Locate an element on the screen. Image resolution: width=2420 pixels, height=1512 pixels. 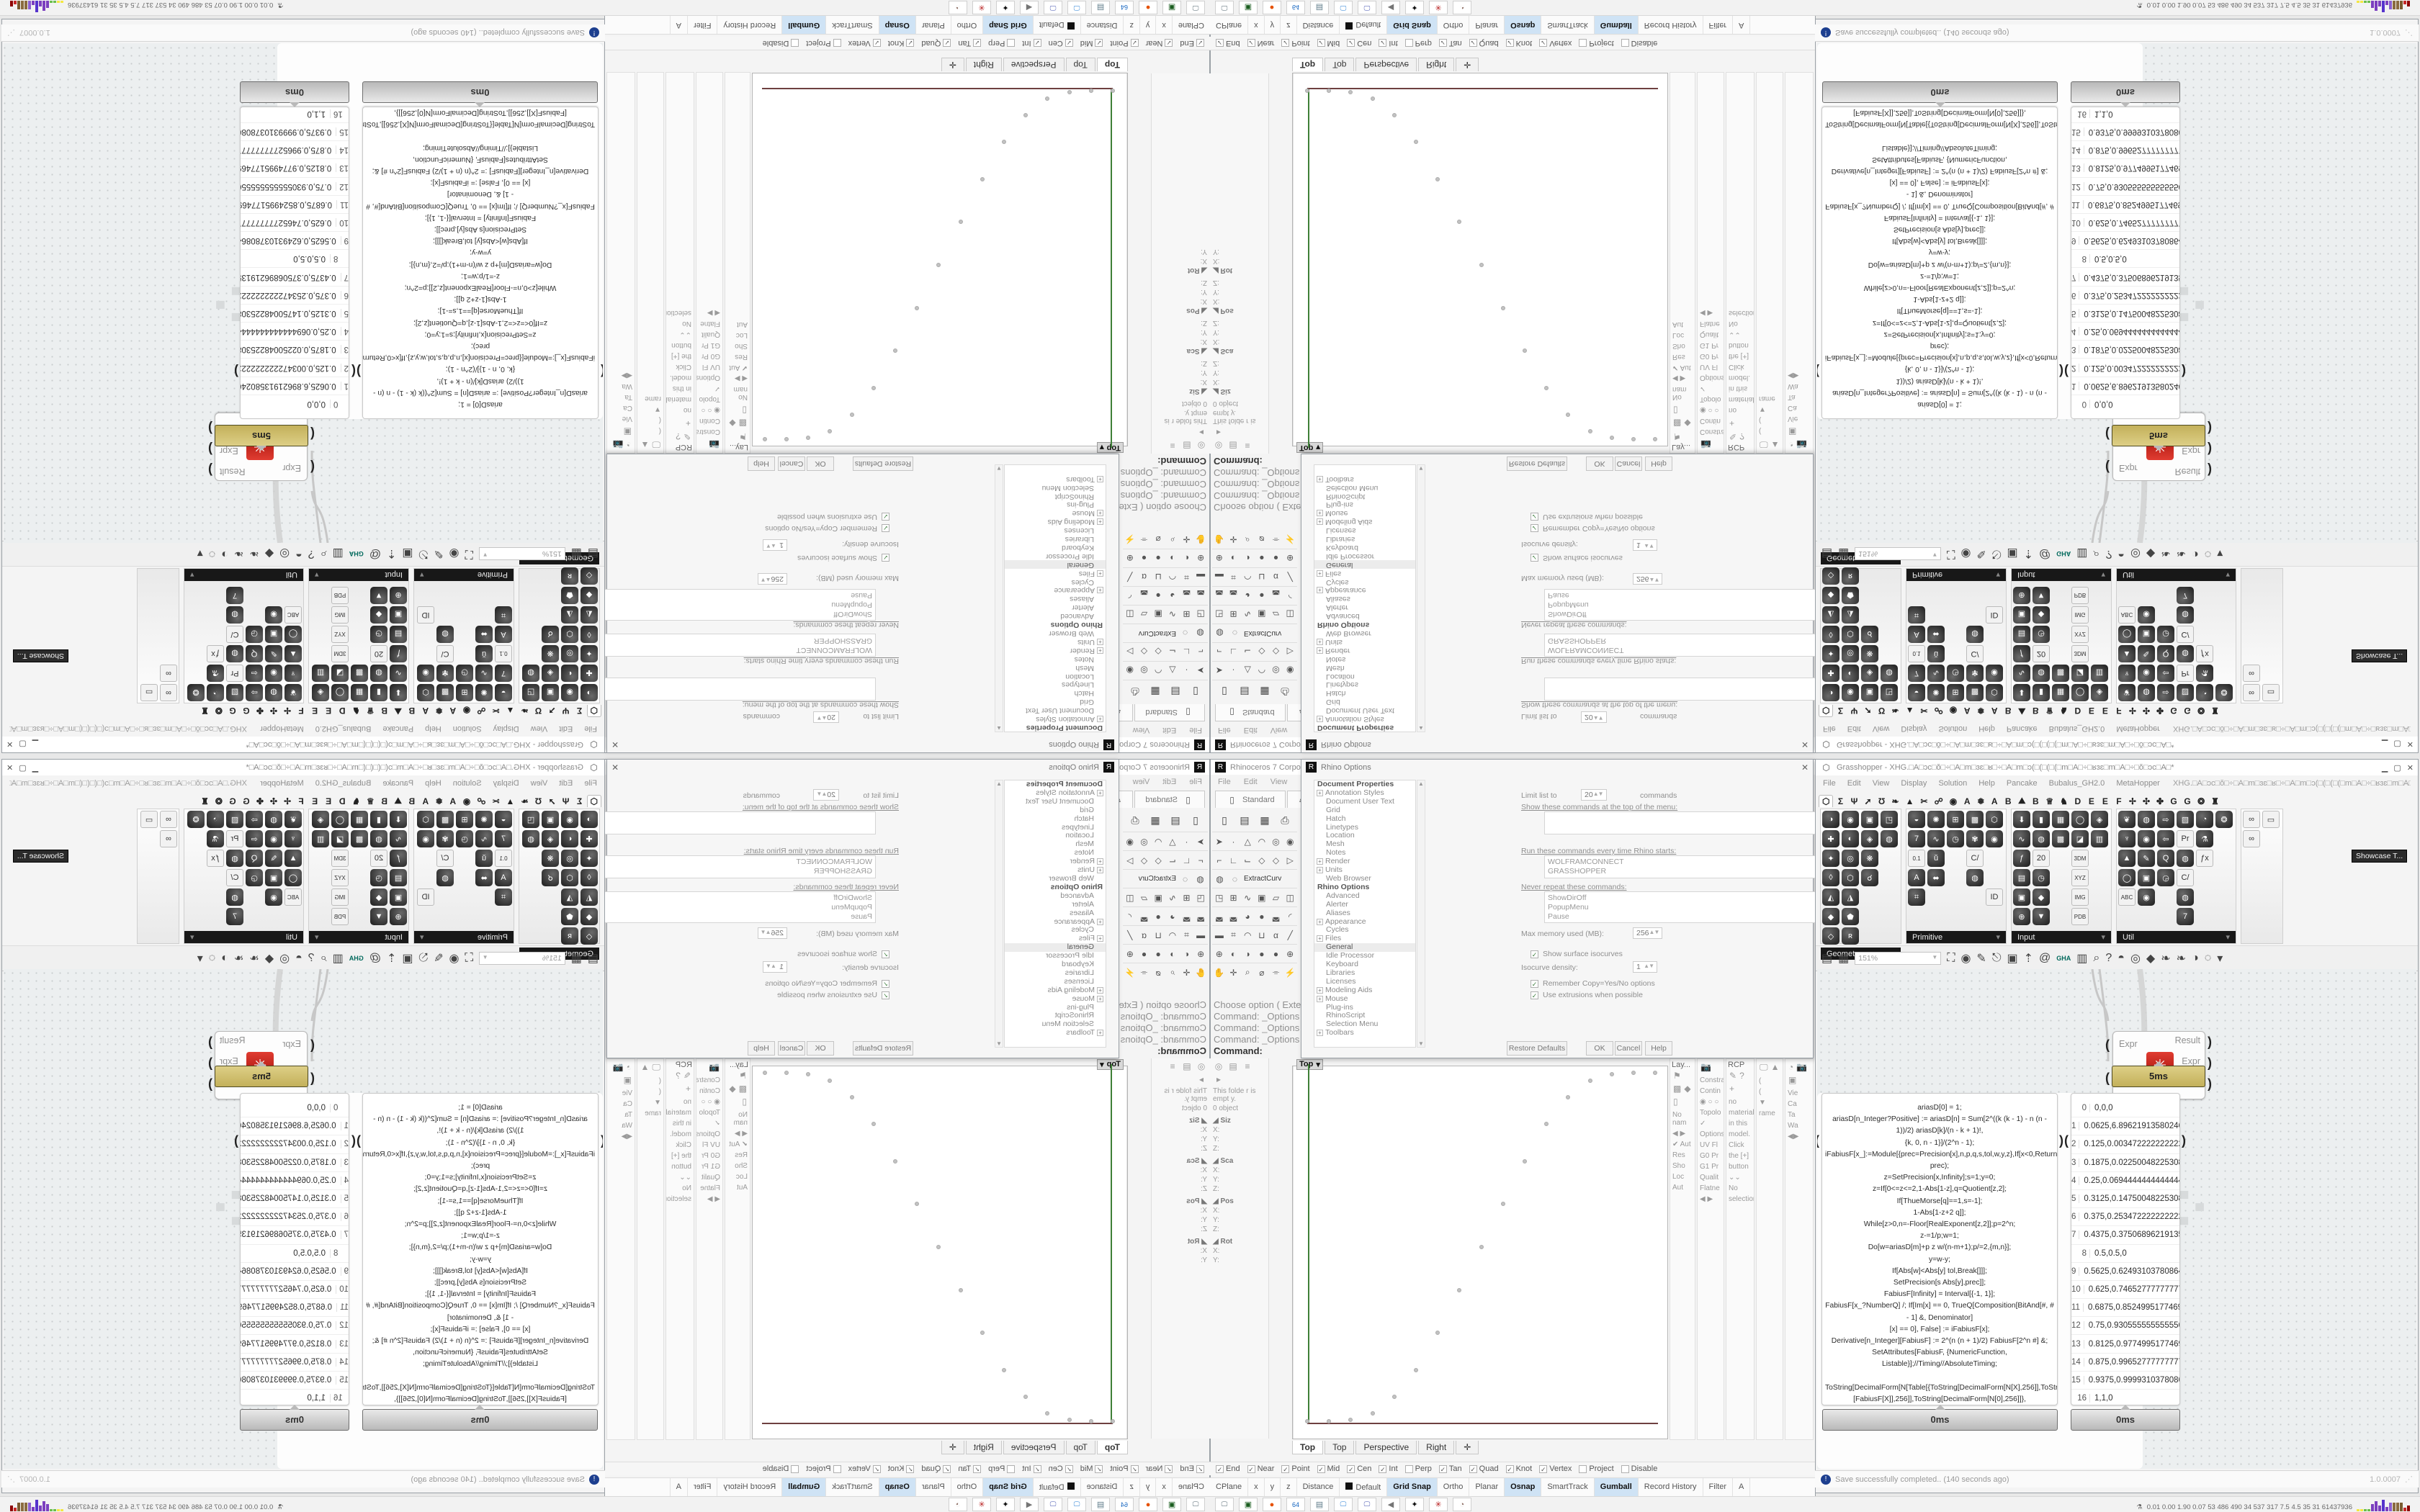
osnap-cen: ✓ Cen is located at coordinates (1060, 1468).